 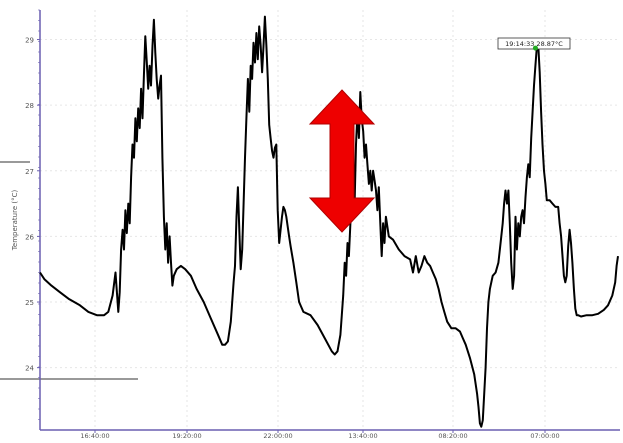 What do you see at coordinates (29, 237) in the screenshot?
I see `y-tick-label: 26` at bounding box center [29, 237].